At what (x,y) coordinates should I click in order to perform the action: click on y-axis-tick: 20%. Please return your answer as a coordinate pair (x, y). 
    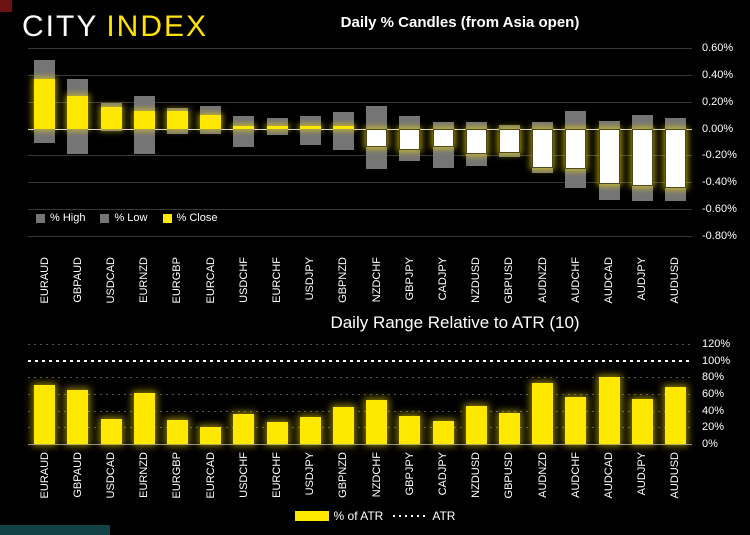
    Looking at the image, I should click on (713, 427).